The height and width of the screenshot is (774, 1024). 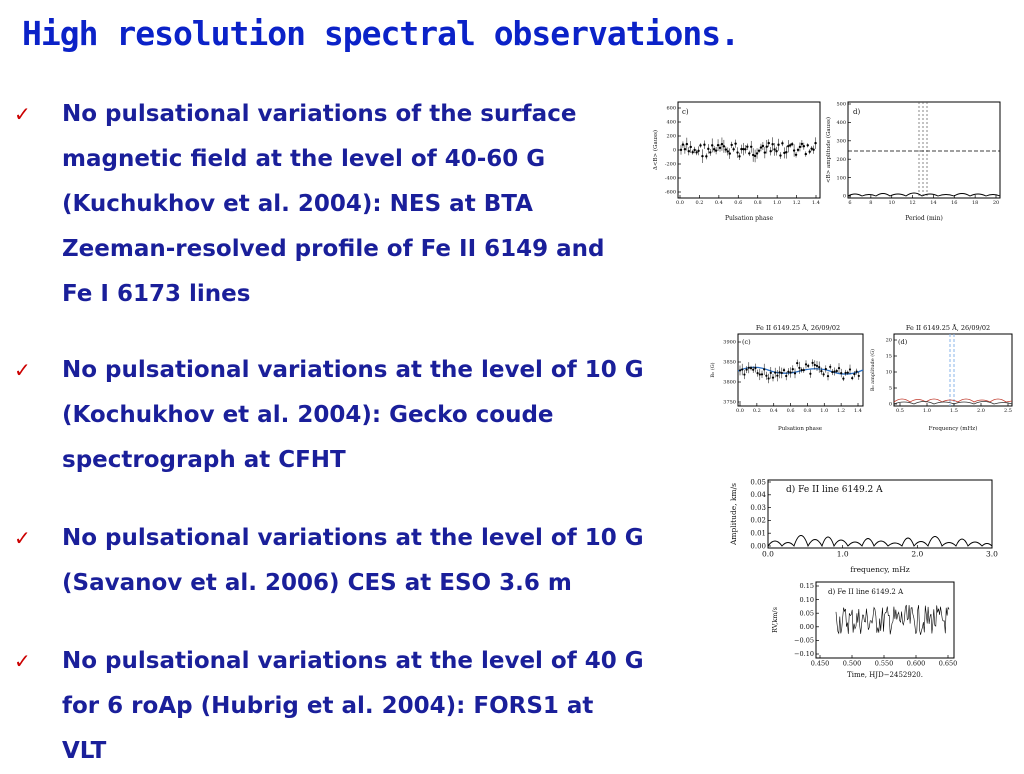 What do you see at coordinates (924, 194) in the screenshot?
I see `amplitude-curve` at bounding box center [924, 194].